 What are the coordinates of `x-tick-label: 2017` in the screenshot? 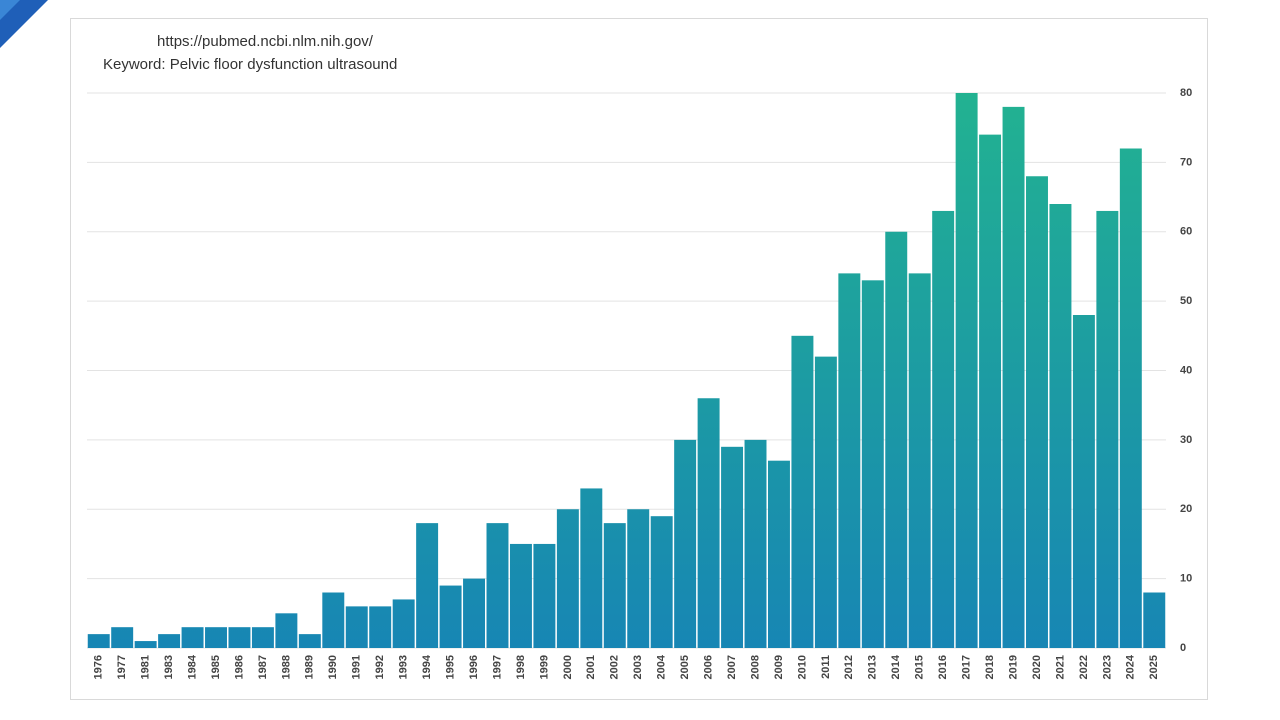 It's located at (967, 667).